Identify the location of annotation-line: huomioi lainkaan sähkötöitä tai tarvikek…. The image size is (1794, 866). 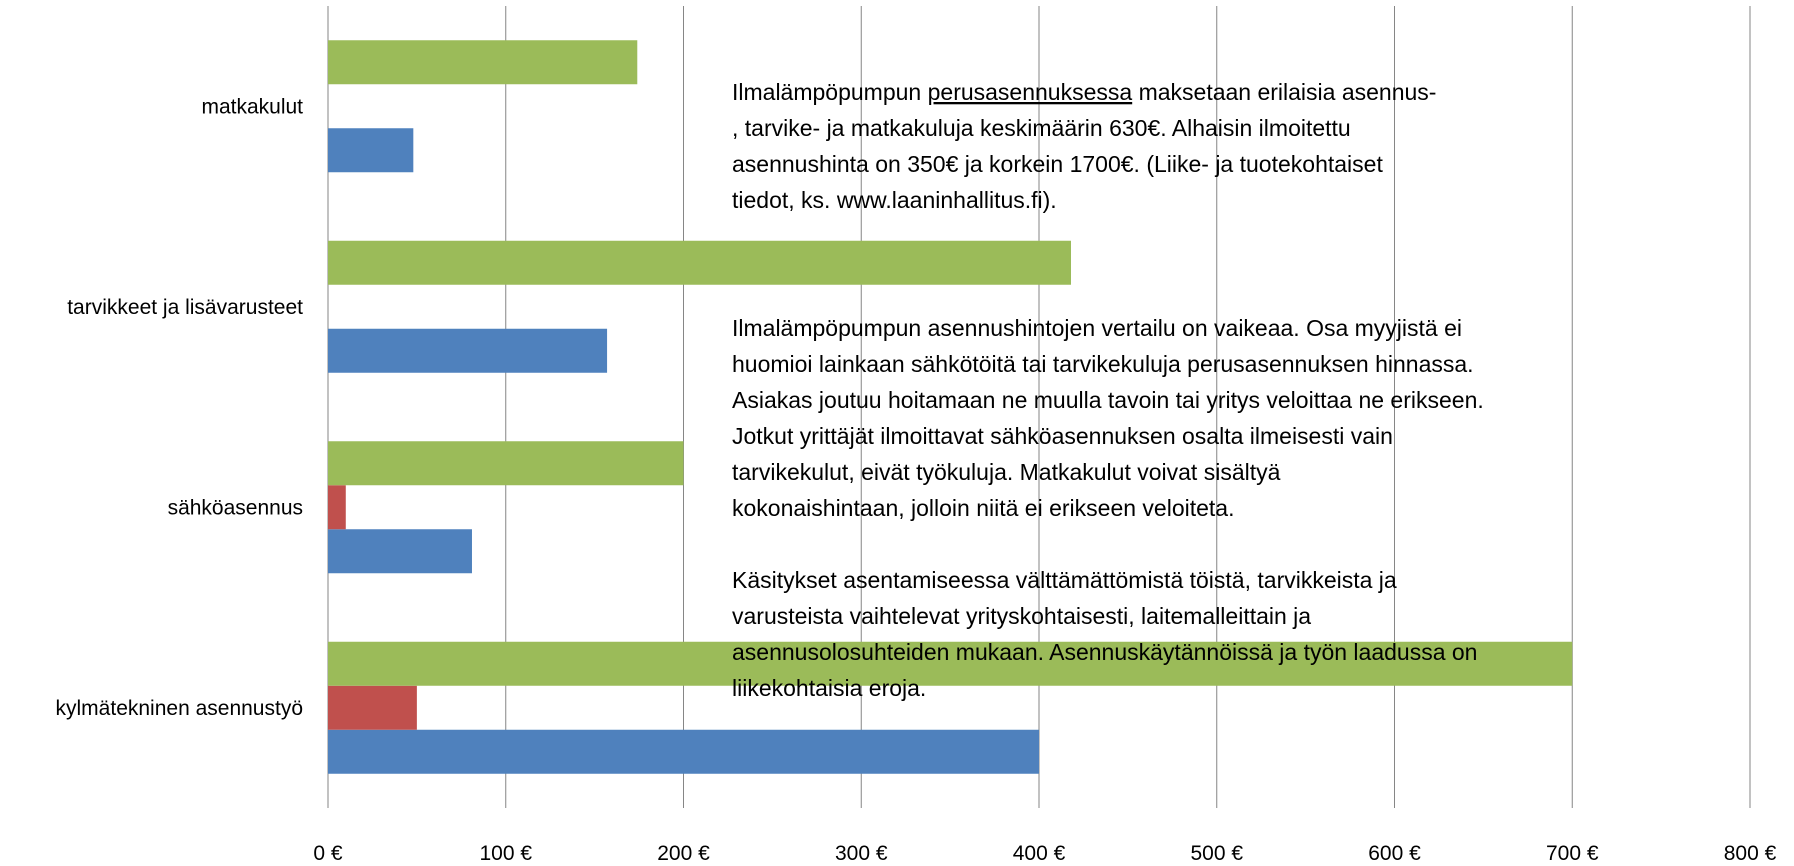
(1103, 364).